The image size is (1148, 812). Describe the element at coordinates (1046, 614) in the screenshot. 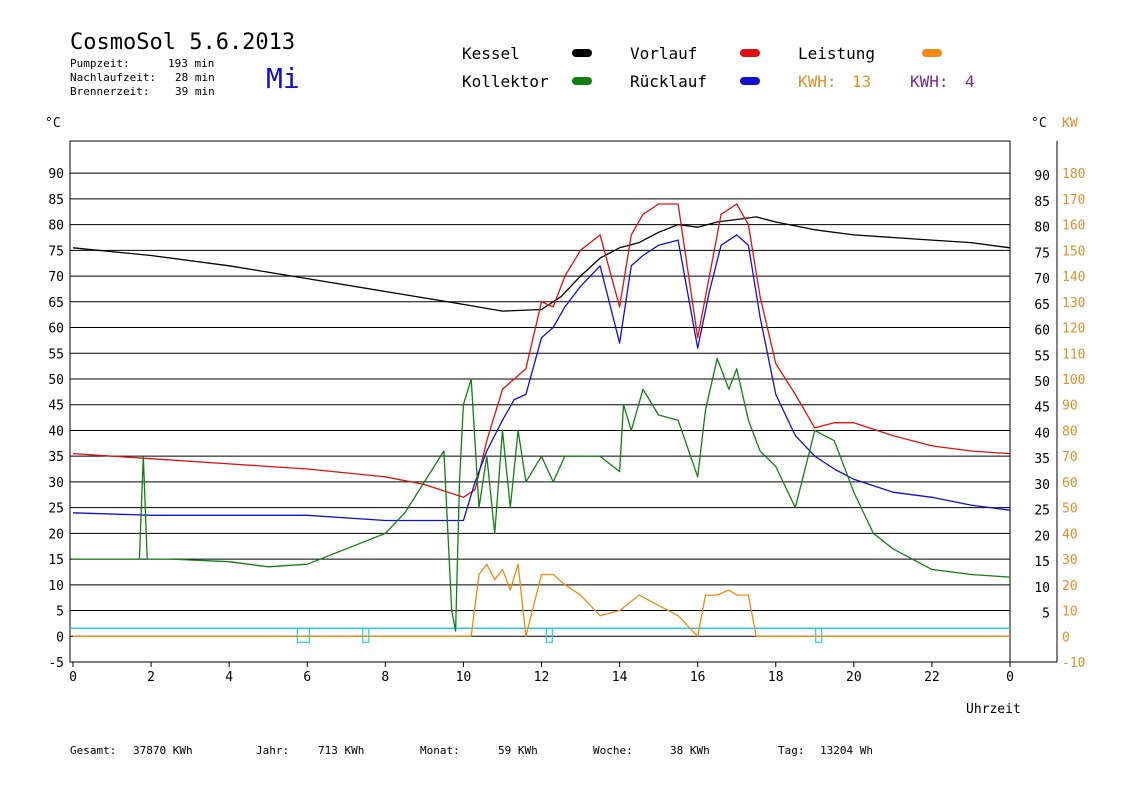

I see `y2-celsius-tick-label: 5` at that location.